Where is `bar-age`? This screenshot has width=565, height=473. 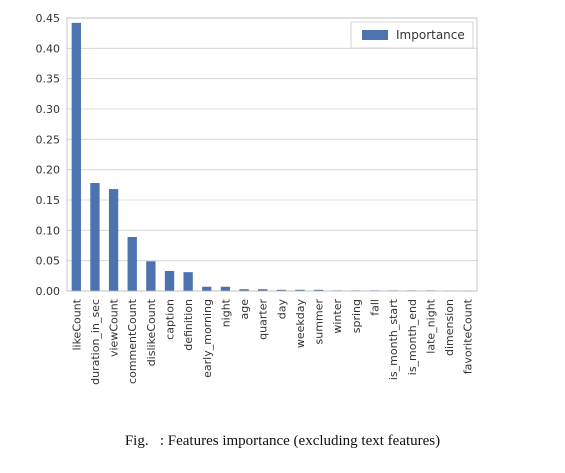 bar-age is located at coordinates (244, 290).